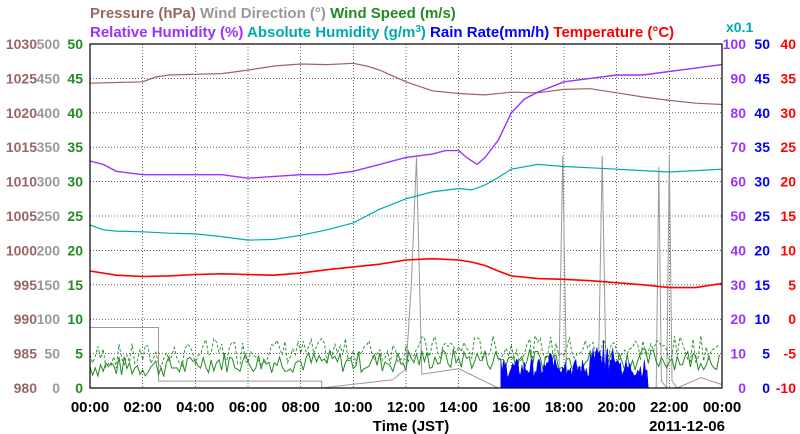 This screenshot has height=434, width=800. I want to click on legend-item: Temperature (°C), so click(611, 32).